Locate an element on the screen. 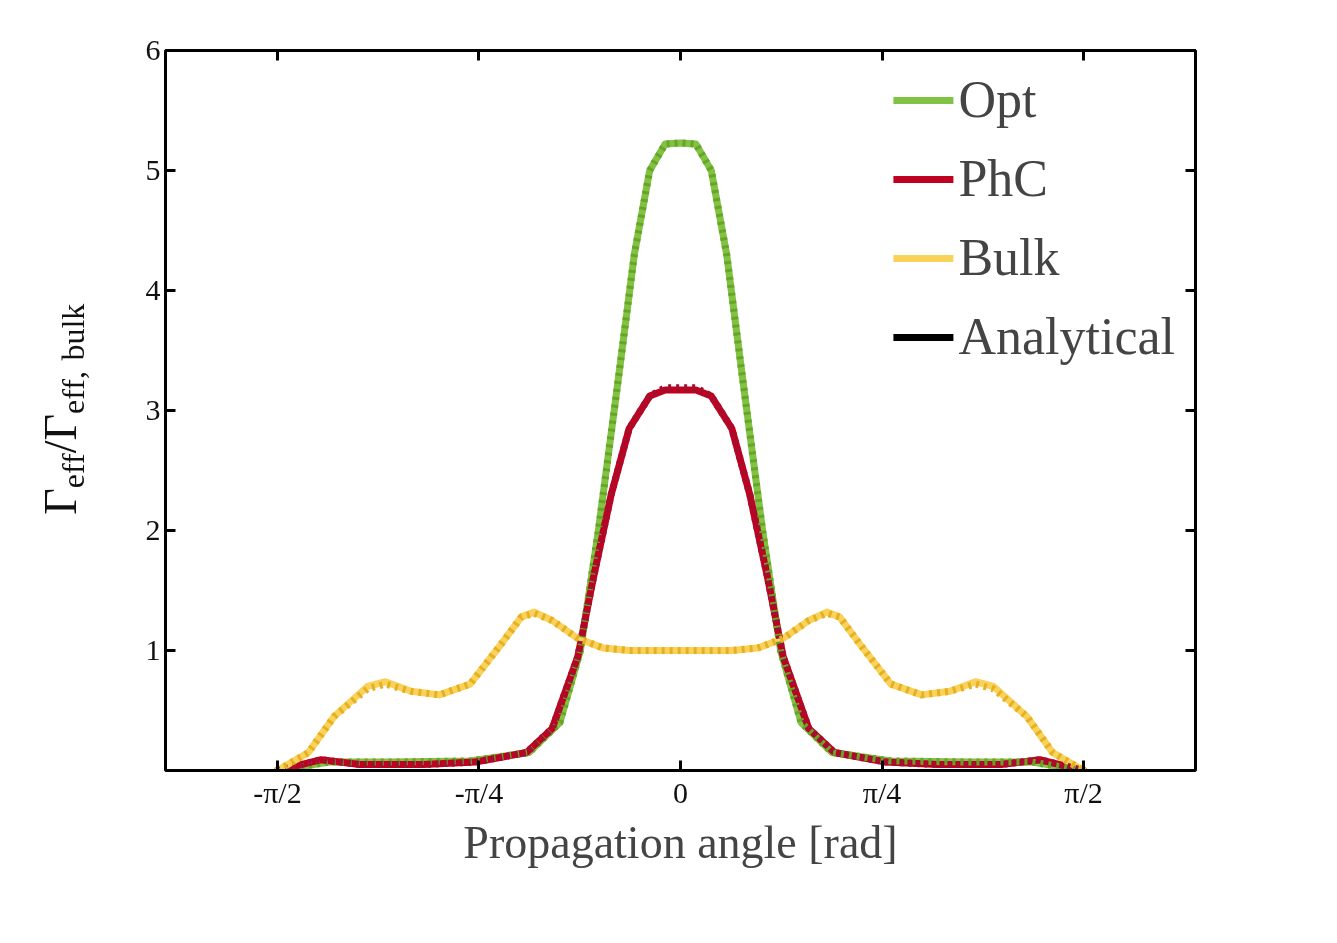  legend-label: Opt is located at coordinates (997, 99).